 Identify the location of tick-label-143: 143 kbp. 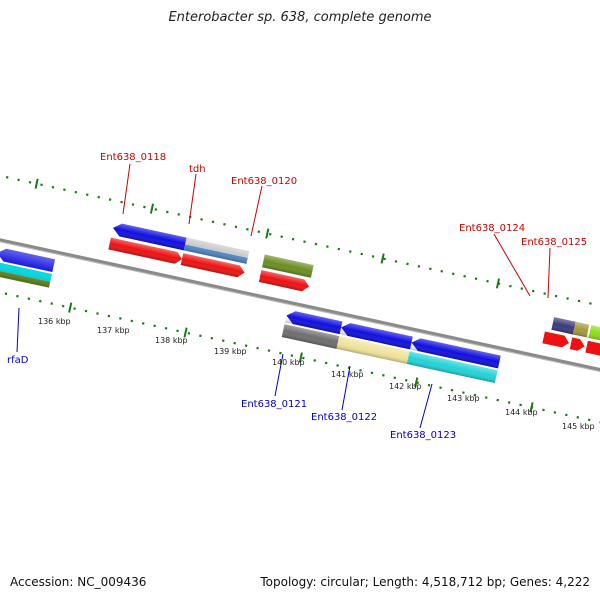
(463, 398).